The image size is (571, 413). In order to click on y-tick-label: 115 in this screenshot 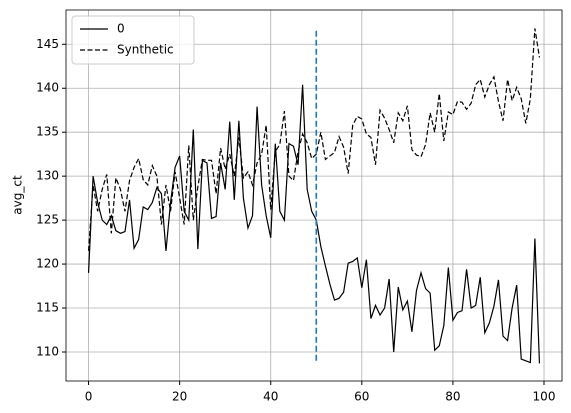, I will do `click(47, 308)`.